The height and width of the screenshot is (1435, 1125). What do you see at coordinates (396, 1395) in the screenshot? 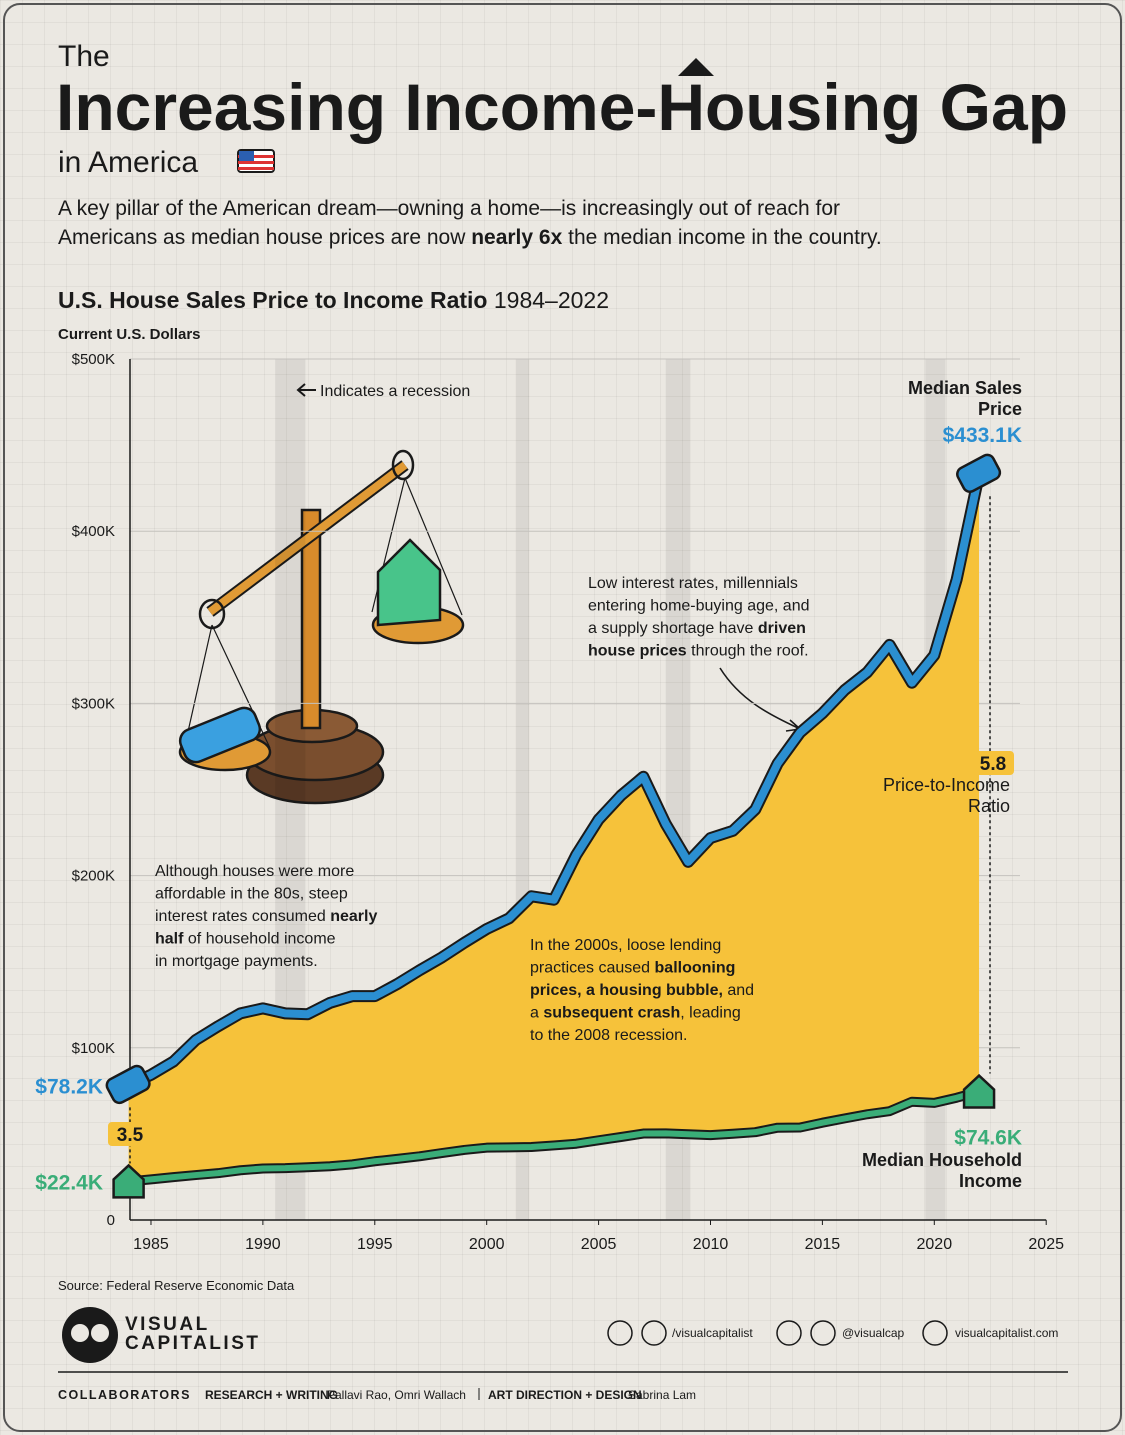
I see `credit: Pallavi Rao, Omri Wallach` at bounding box center [396, 1395].